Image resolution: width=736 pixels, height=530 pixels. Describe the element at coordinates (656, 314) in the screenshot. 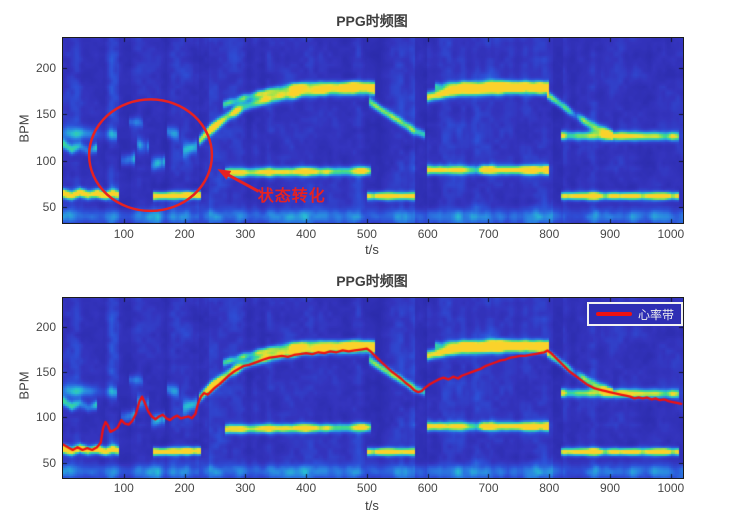

I see `legend-label: 心率带` at that location.